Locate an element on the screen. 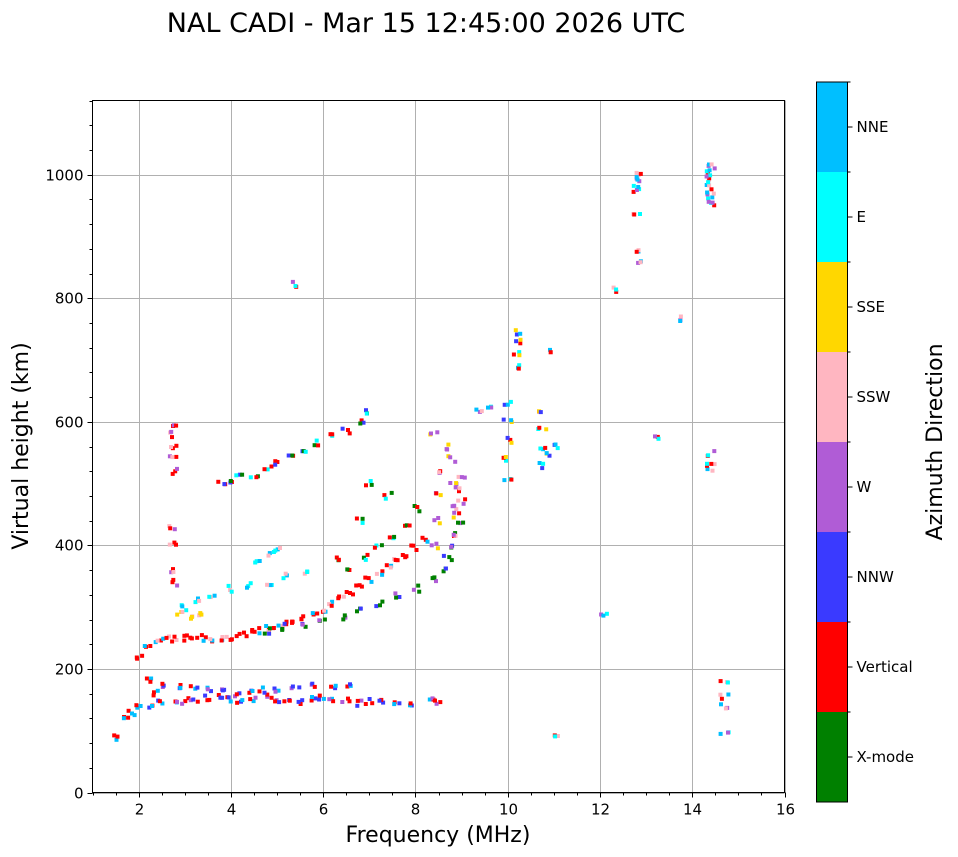  colorbar-label: Azimuth Direction is located at coordinates (935, 441).